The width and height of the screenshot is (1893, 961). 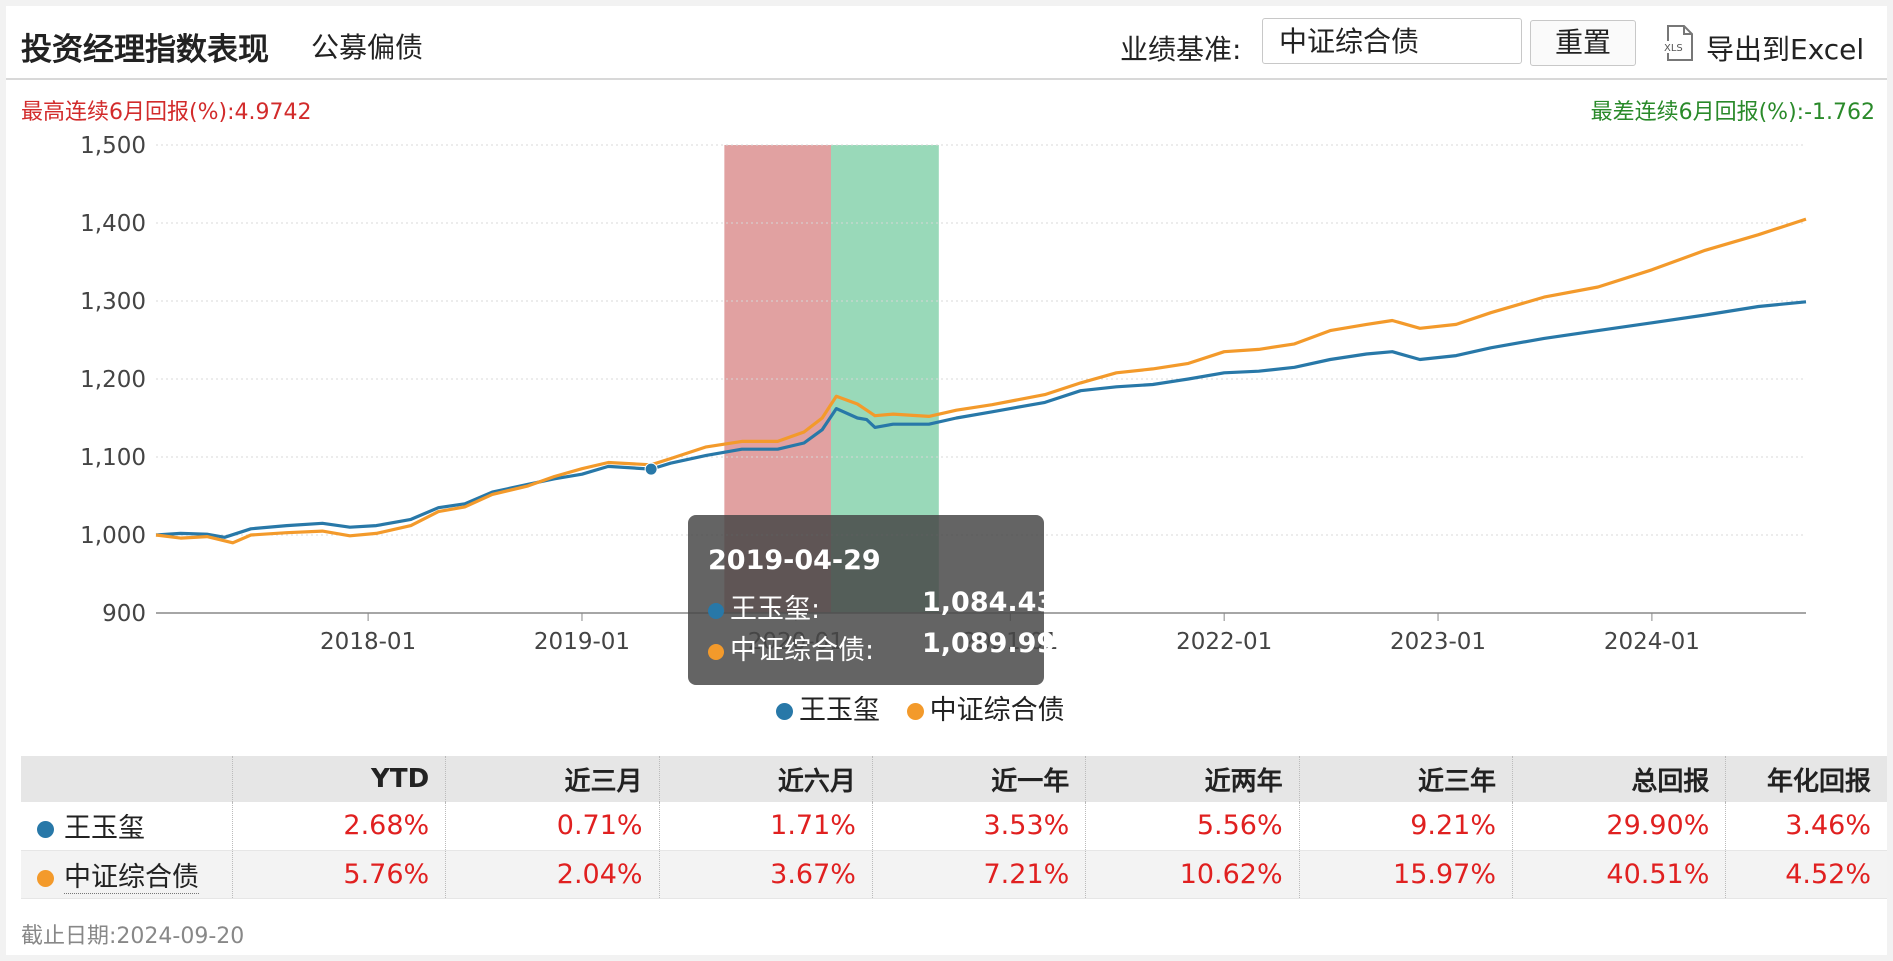 What do you see at coordinates (1438, 642) in the screenshot?
I see `x-tick-label: 2023-01` at bounding box center [1438, 642].